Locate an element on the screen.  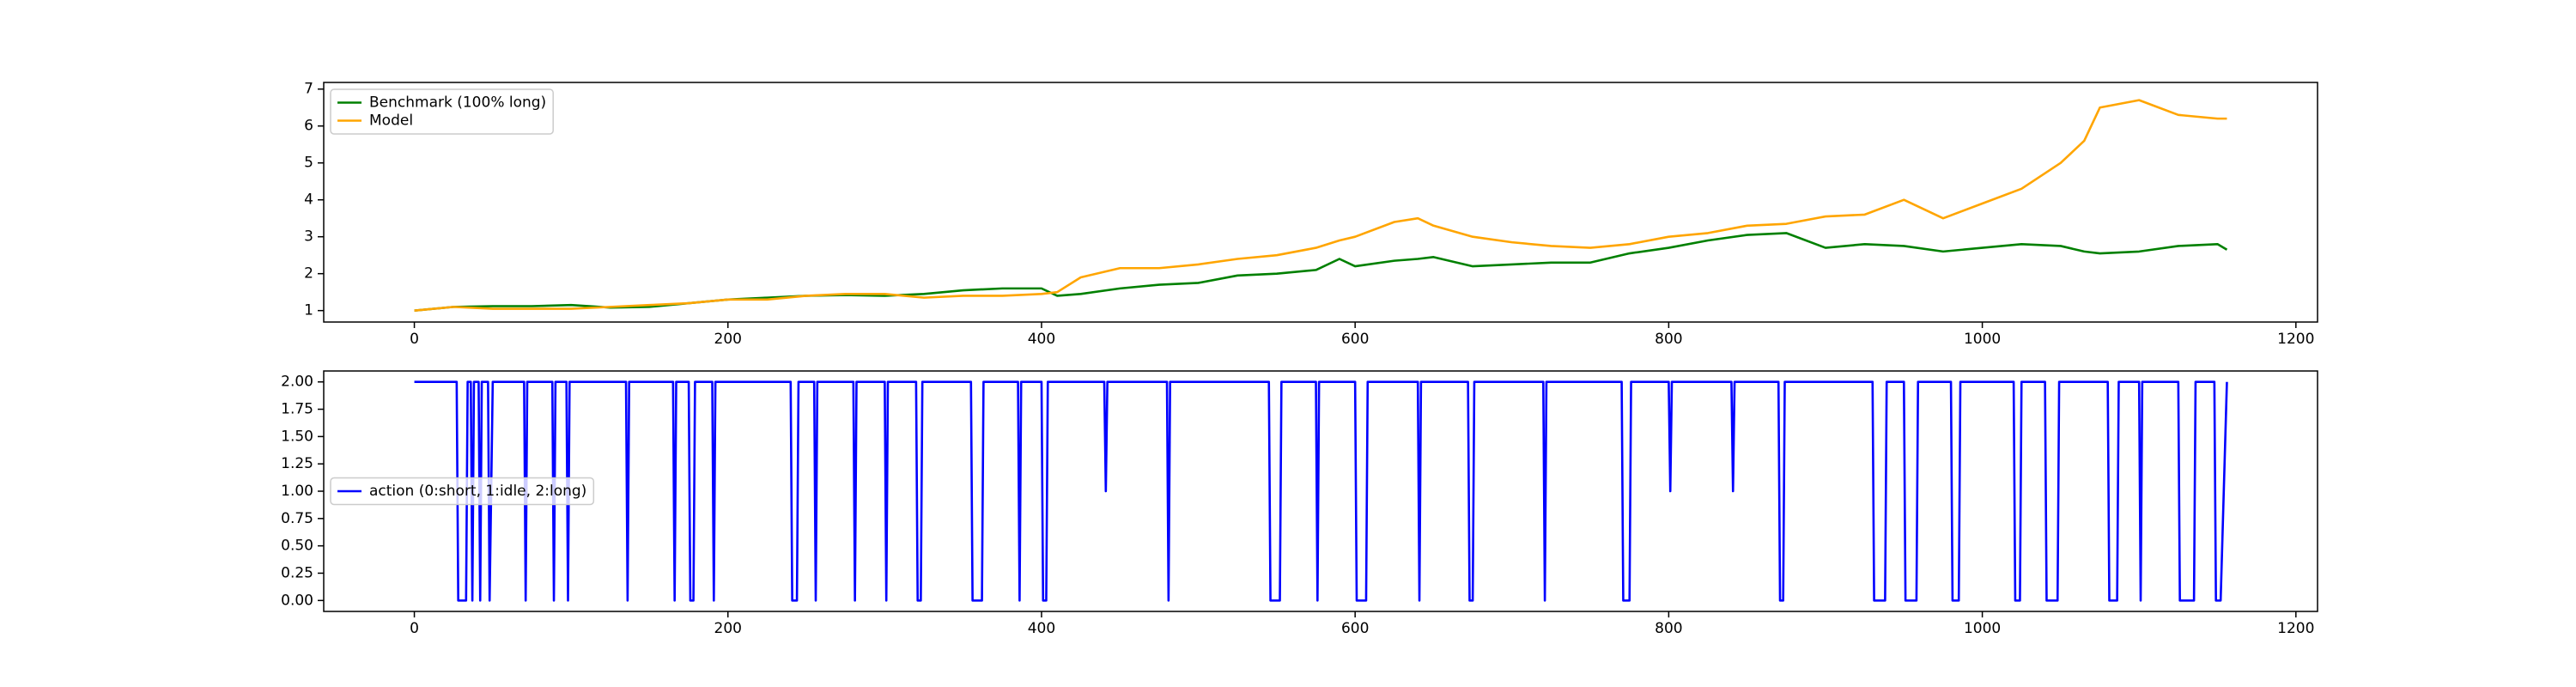
y-tick-label: 2.00 is located at coordinates (297, 382).